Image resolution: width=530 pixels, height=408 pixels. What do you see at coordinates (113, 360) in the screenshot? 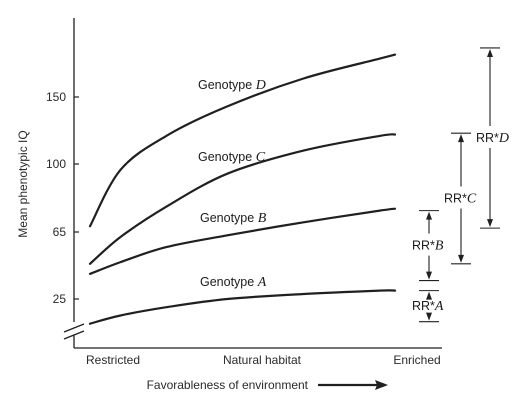
I see `x-tick-label: Restricted` at bounding box center [113, 360].